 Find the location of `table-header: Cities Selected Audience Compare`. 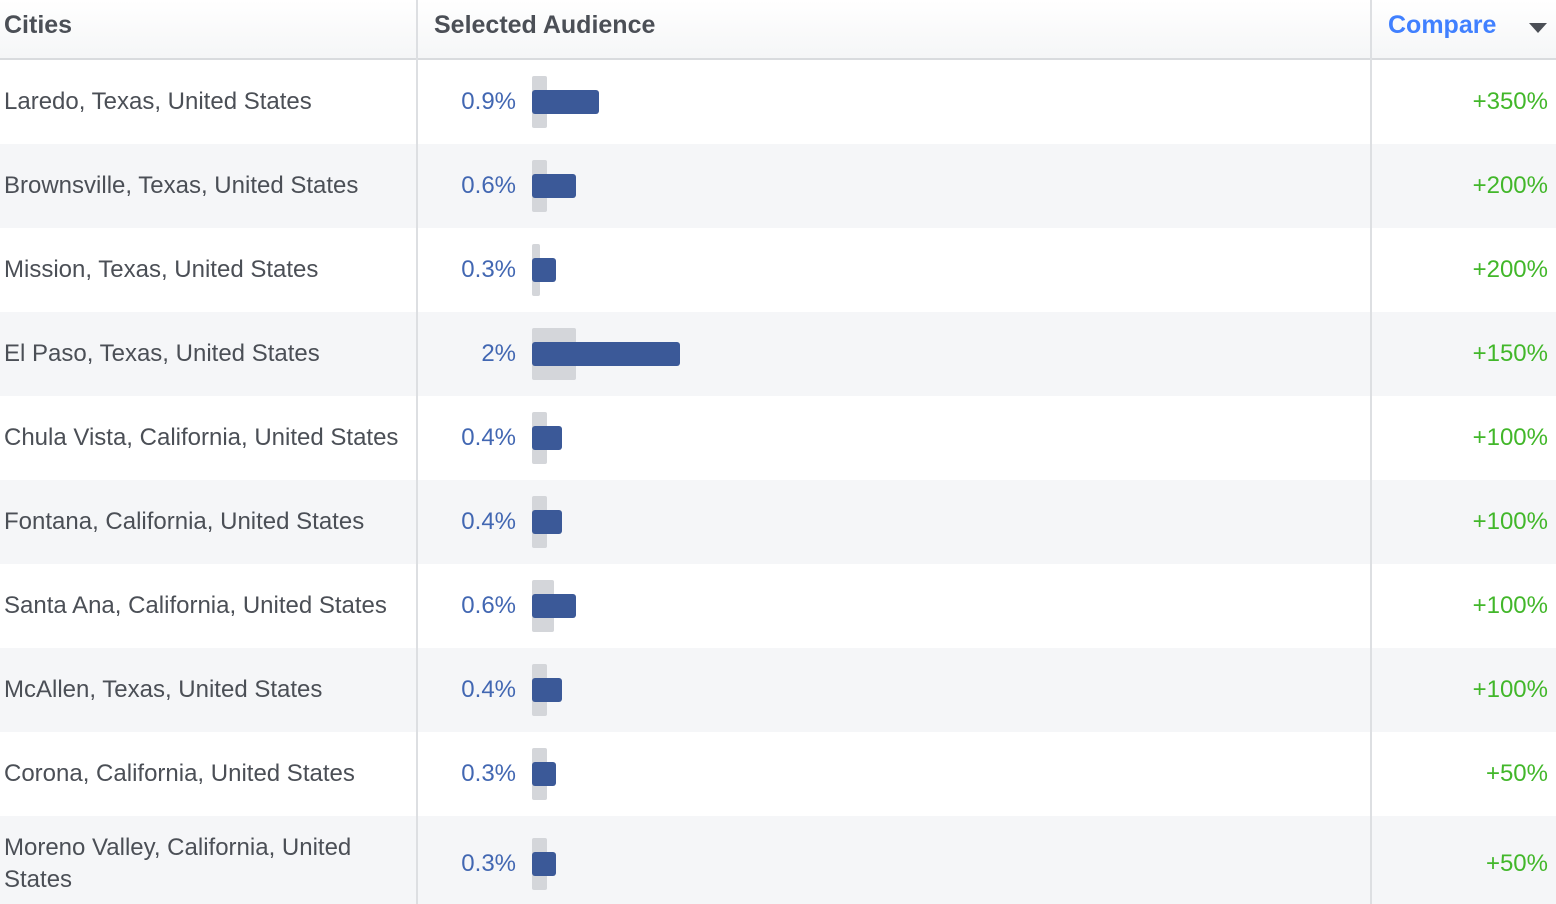

table-header: Cities Selected Audience Compare is located at coordinates (778, 30).